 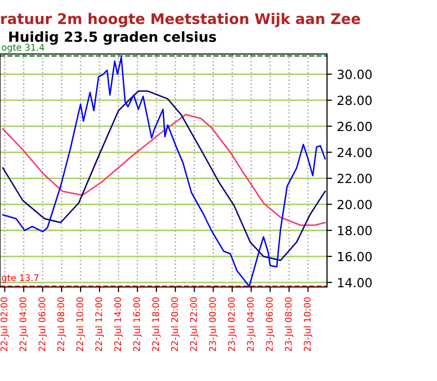 I want to click on chart-title: ratuur 2m hoogte Meetstation Wijk aan Zee, so click(x=180, y=20).